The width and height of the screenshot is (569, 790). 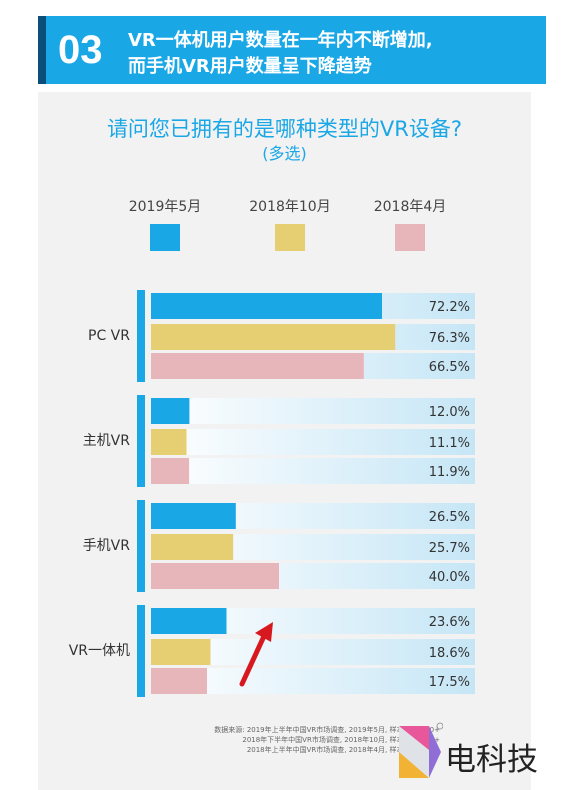 I want to click on header-accent-strip, so click(x=42, y=50).